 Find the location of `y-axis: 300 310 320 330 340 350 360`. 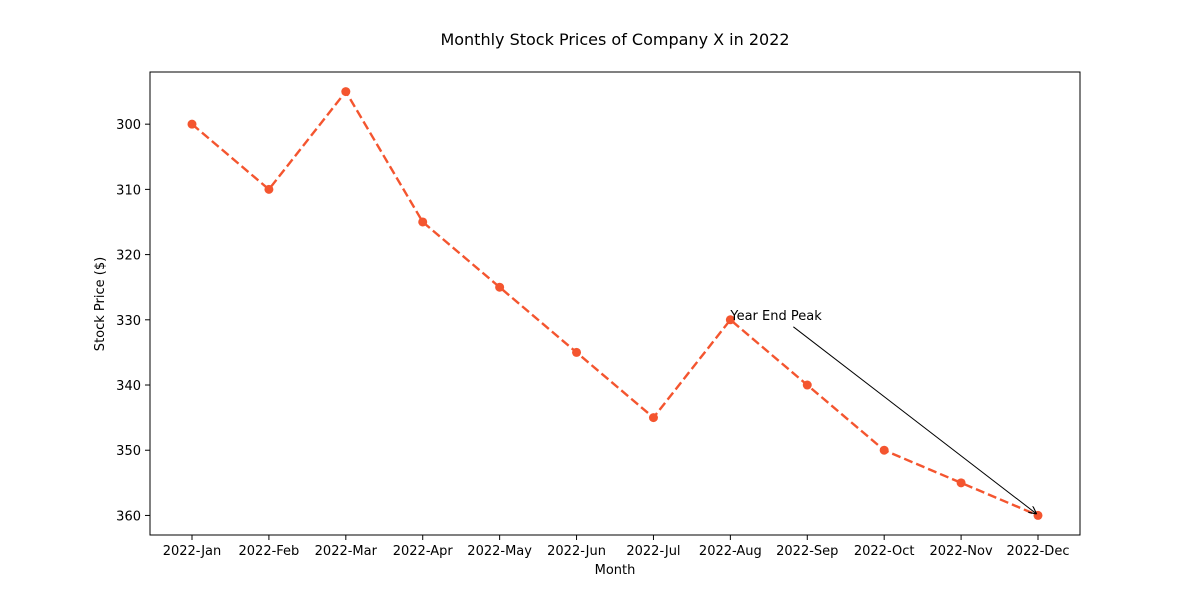

y-axis: 300 310 320 330 340 350 360 is located at coordinates (133, 321).